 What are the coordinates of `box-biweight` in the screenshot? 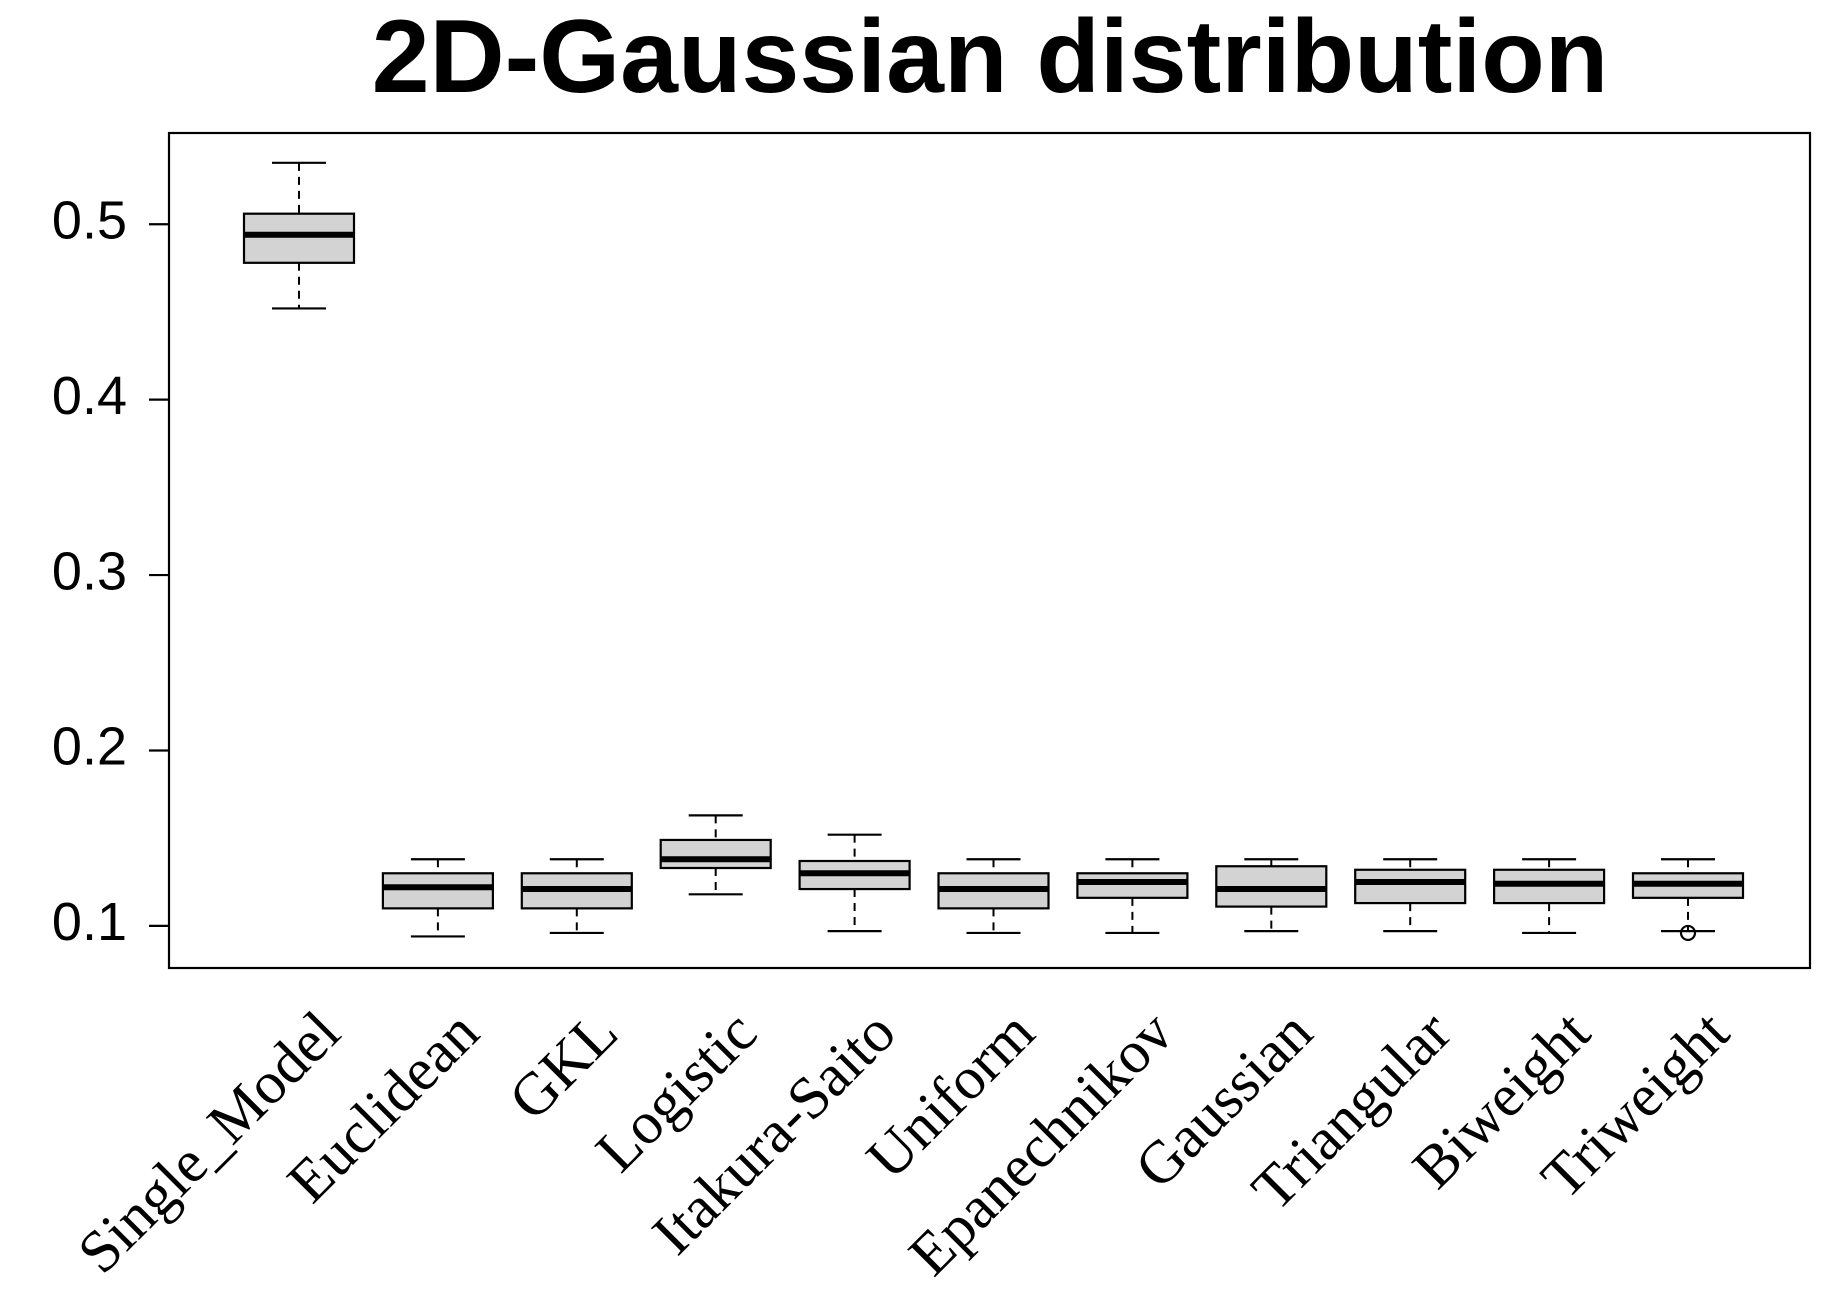 It's located at (1549, 896).